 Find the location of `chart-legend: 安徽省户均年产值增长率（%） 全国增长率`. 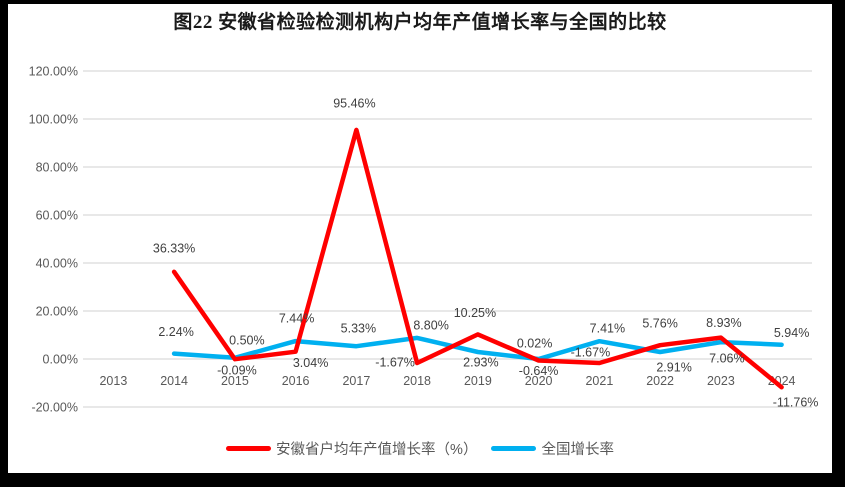

chart-legend: 安徽省户均年产值增长率（%） 全国增长率 is located at coordinates (420, 448).